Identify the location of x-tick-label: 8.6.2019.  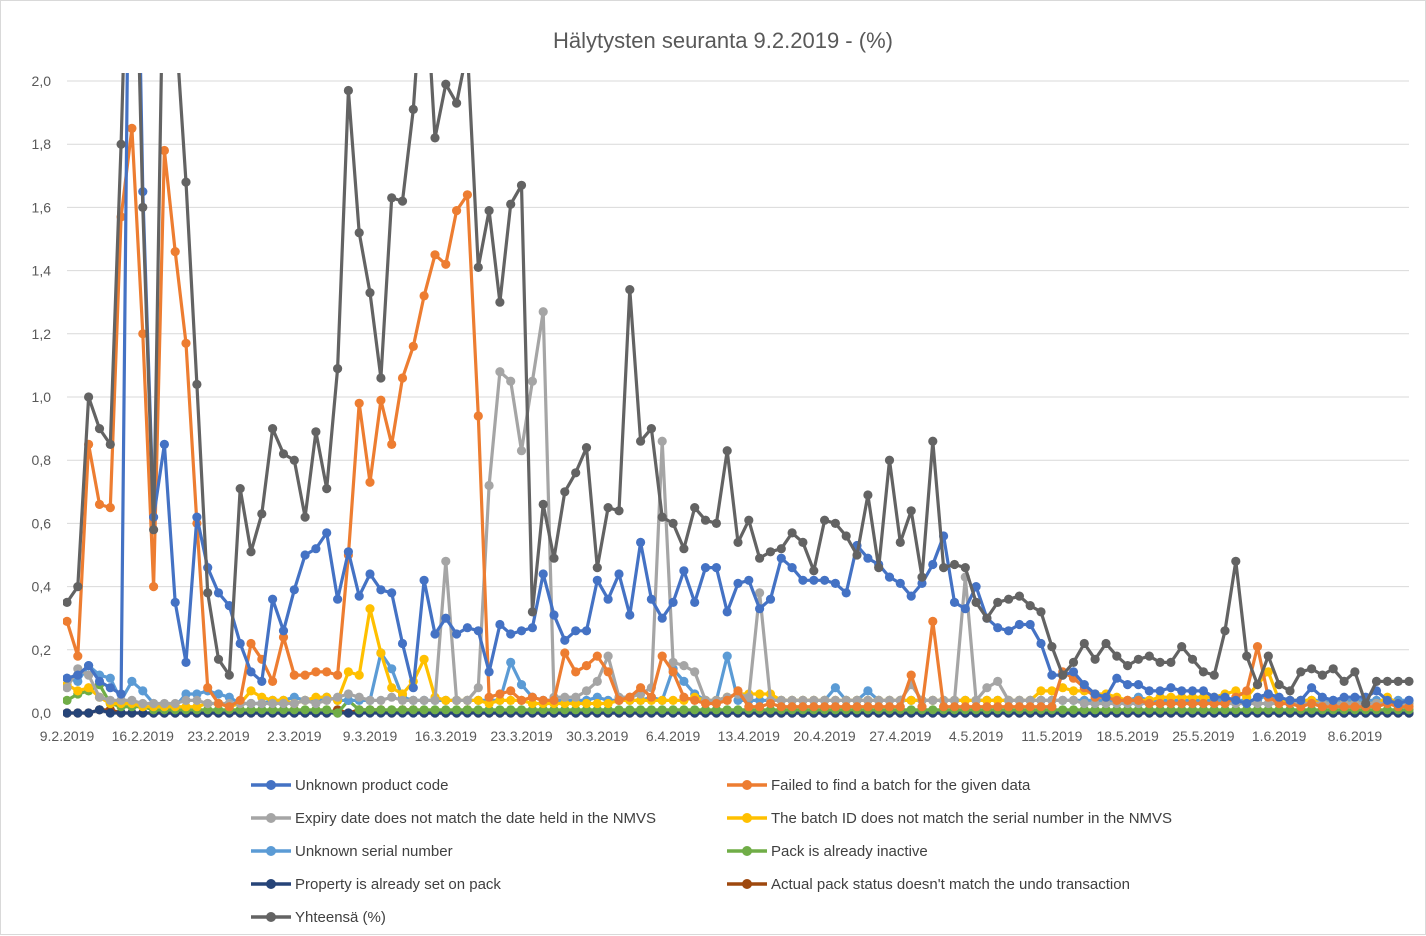
(1355, 736).